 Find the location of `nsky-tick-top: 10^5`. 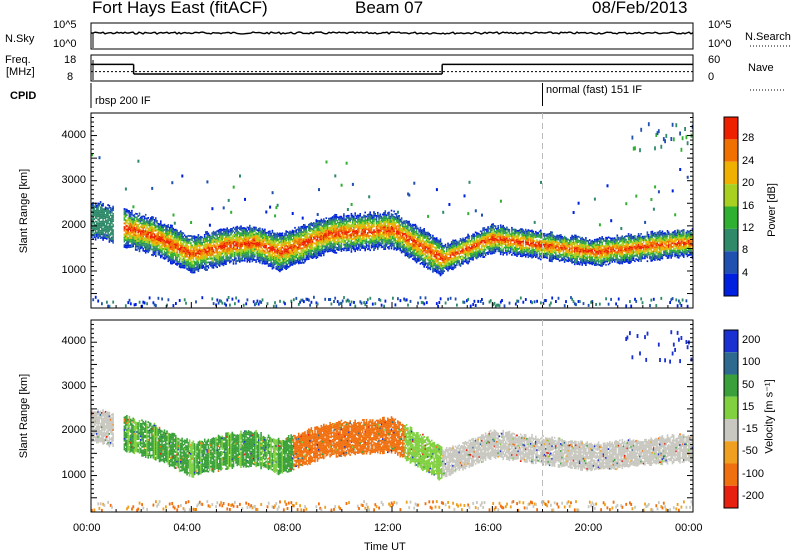

nsky-tick-top: 10^5 is located at coordinates (65, 25).